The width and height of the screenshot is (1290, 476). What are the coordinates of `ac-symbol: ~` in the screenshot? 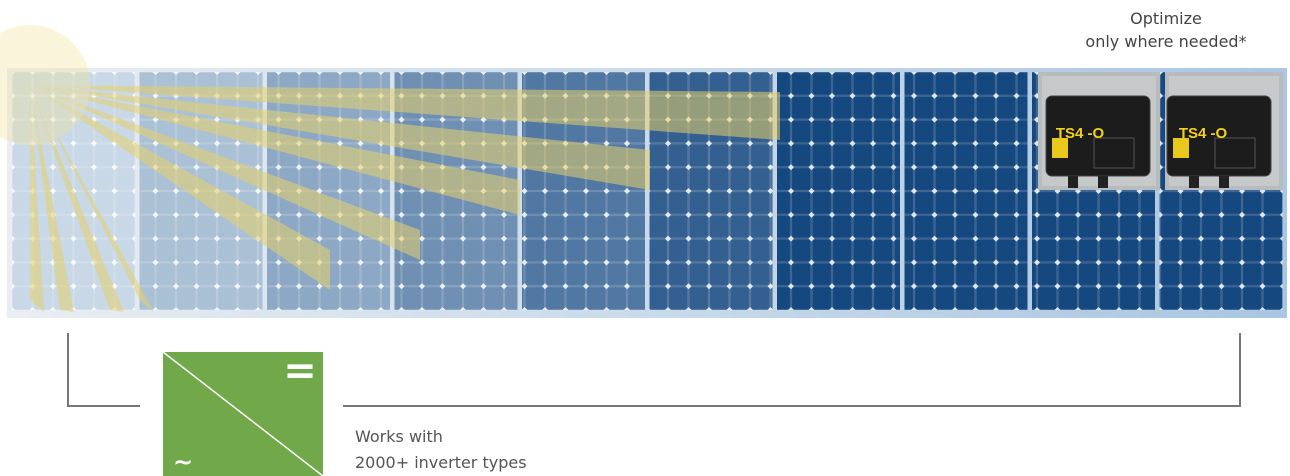 It's located at (183, 462).